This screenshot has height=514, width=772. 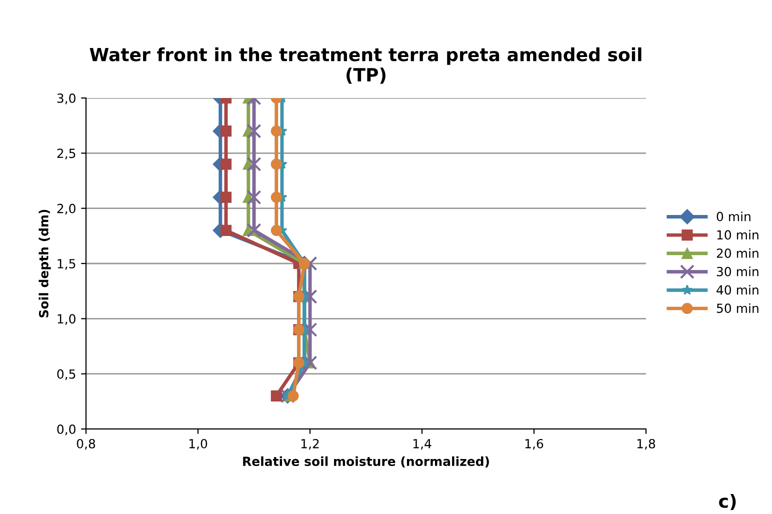 What do you see at coordinates (733, 217) in the screenshot?
I see `legend-label: 0 min` at bounding box center [733, 217].